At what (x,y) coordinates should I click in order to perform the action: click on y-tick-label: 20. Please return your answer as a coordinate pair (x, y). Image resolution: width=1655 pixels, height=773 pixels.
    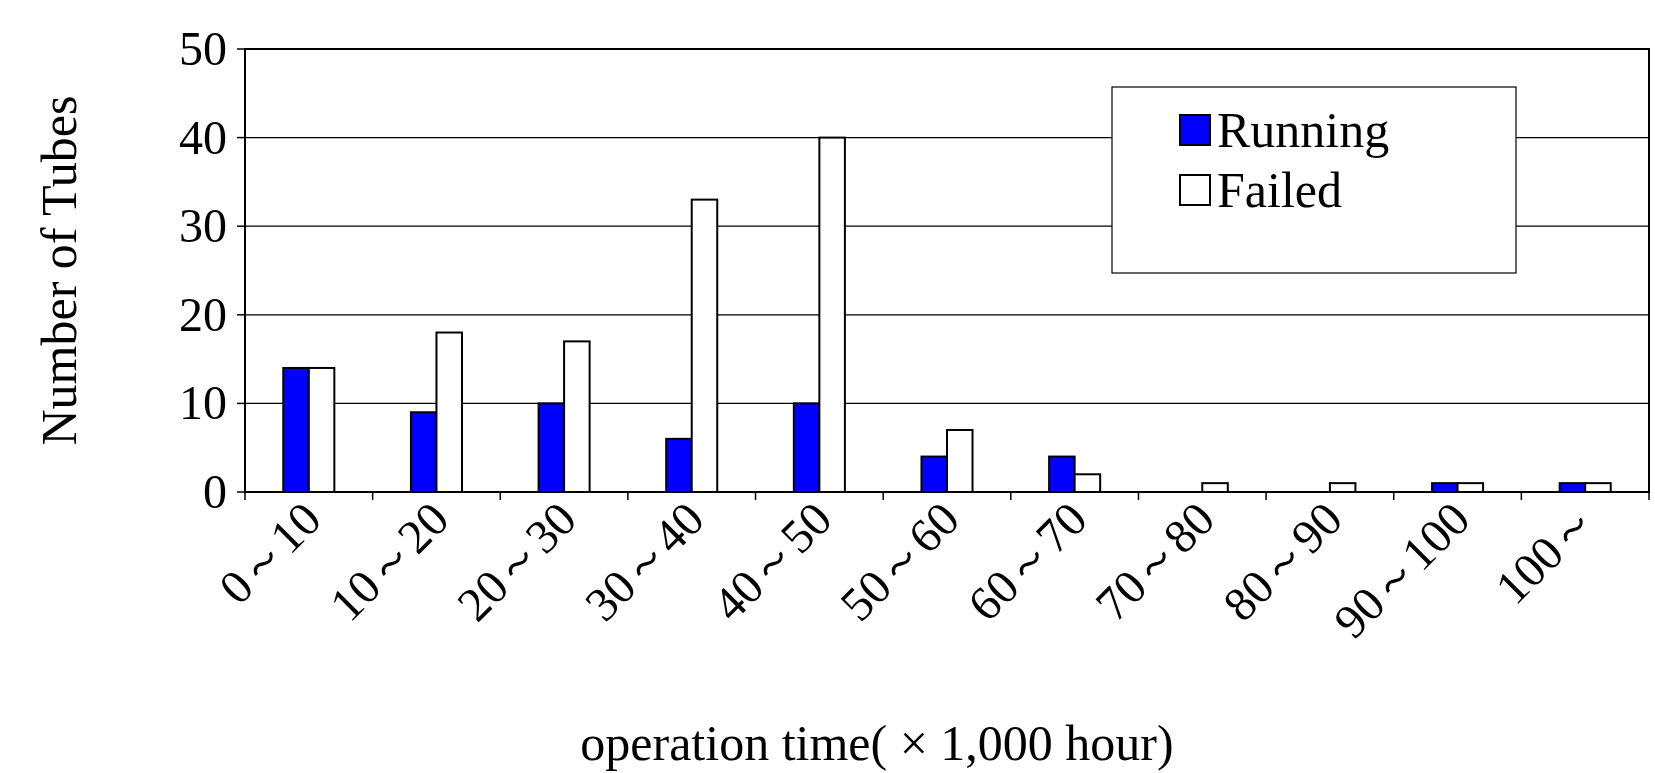
    Looking at the image, I should click on (203, 314).